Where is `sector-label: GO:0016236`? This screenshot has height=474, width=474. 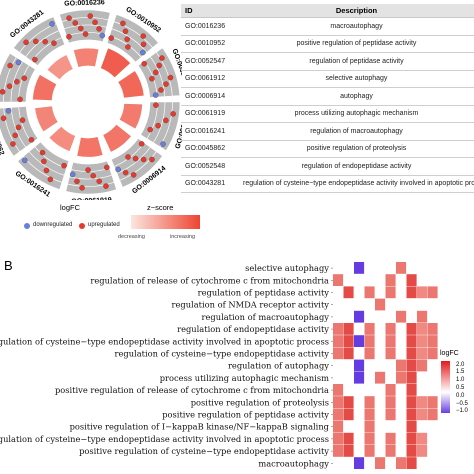
sector-label: GO:0016236 is located at coordinates (84, 4).